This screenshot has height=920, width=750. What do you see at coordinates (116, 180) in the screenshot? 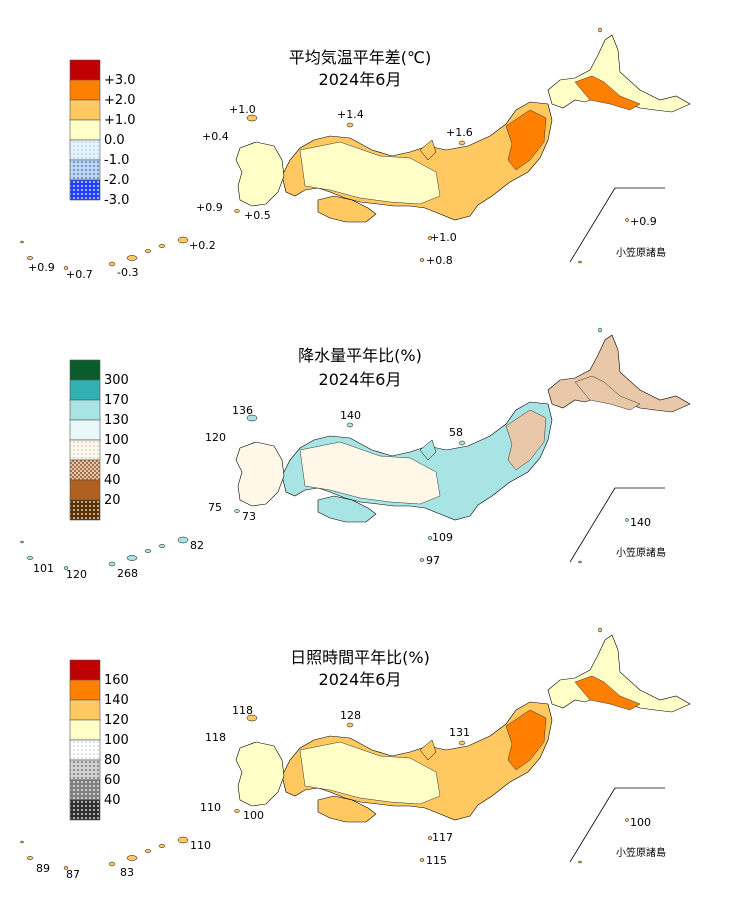
I see `legend-label: -2.0` at bounding box center [116, 180].